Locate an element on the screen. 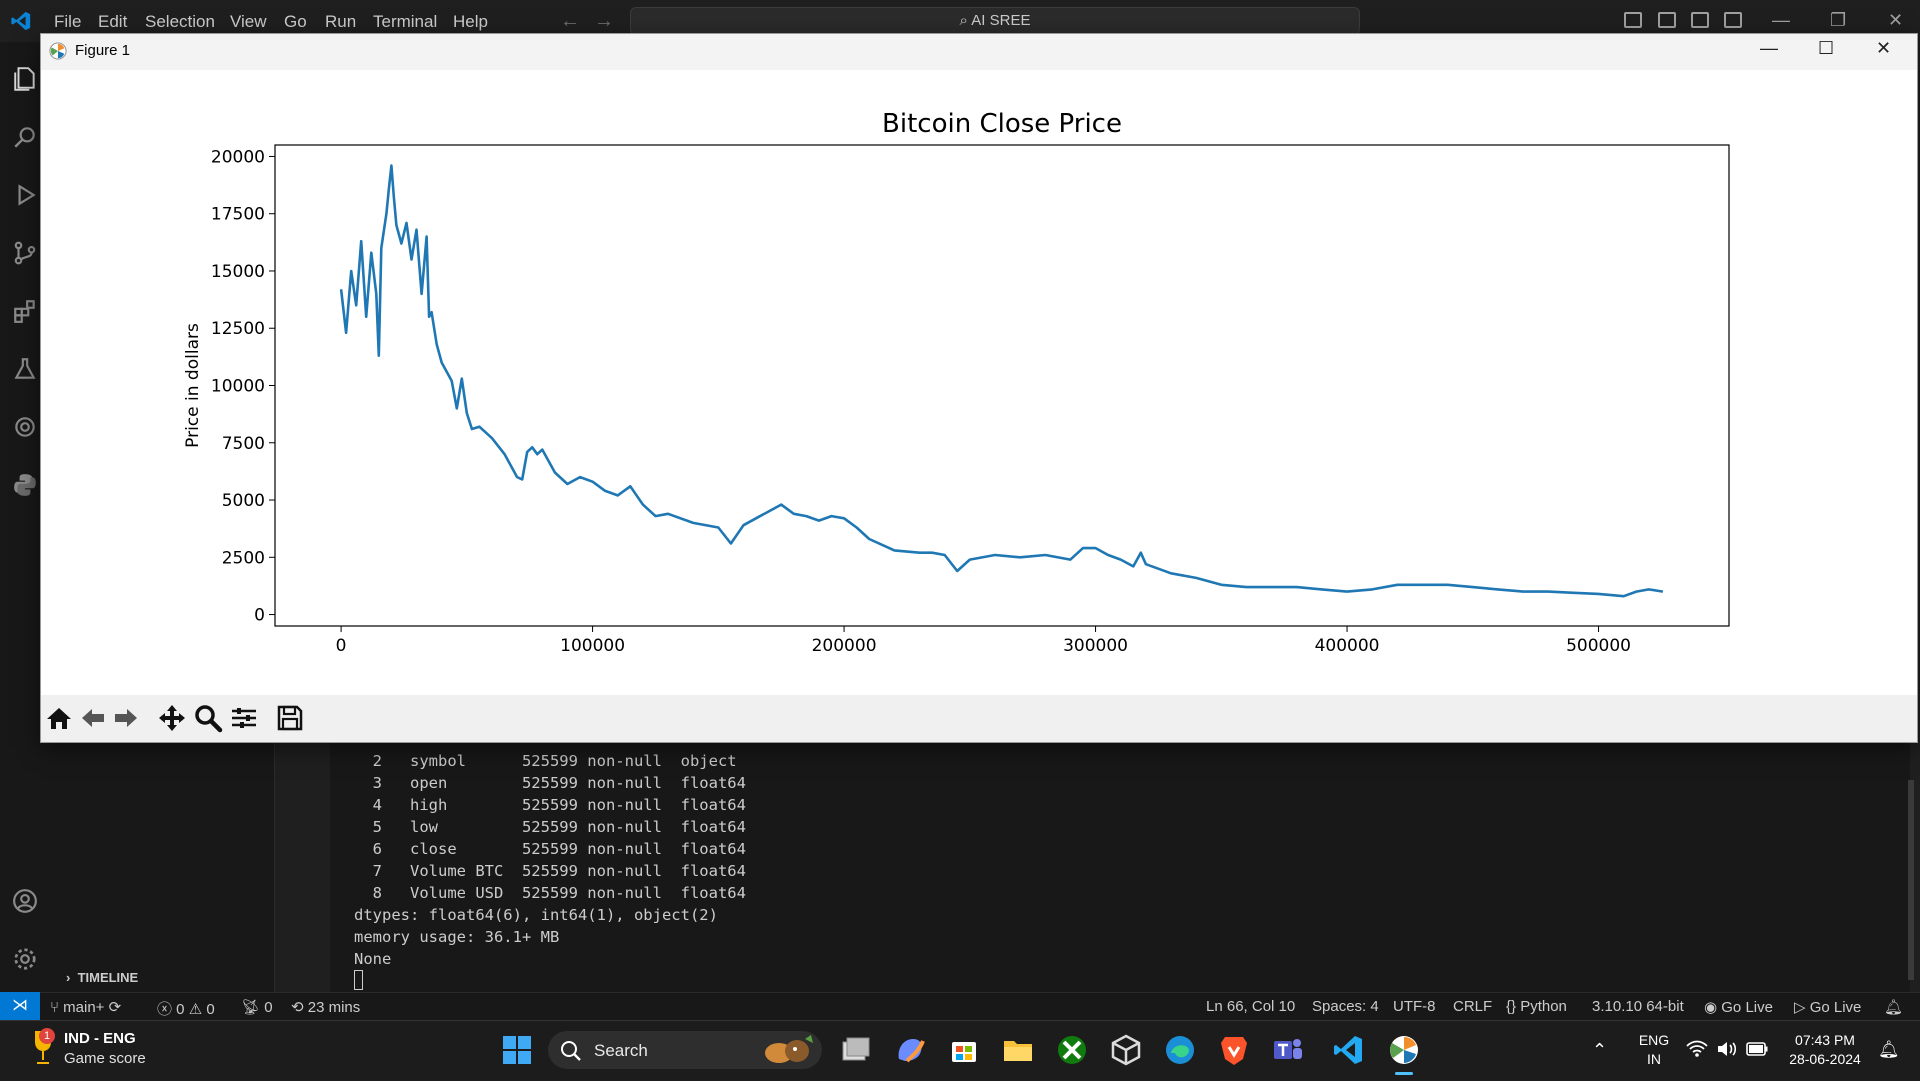  menu-file: File is located at coordinates (68, 21).